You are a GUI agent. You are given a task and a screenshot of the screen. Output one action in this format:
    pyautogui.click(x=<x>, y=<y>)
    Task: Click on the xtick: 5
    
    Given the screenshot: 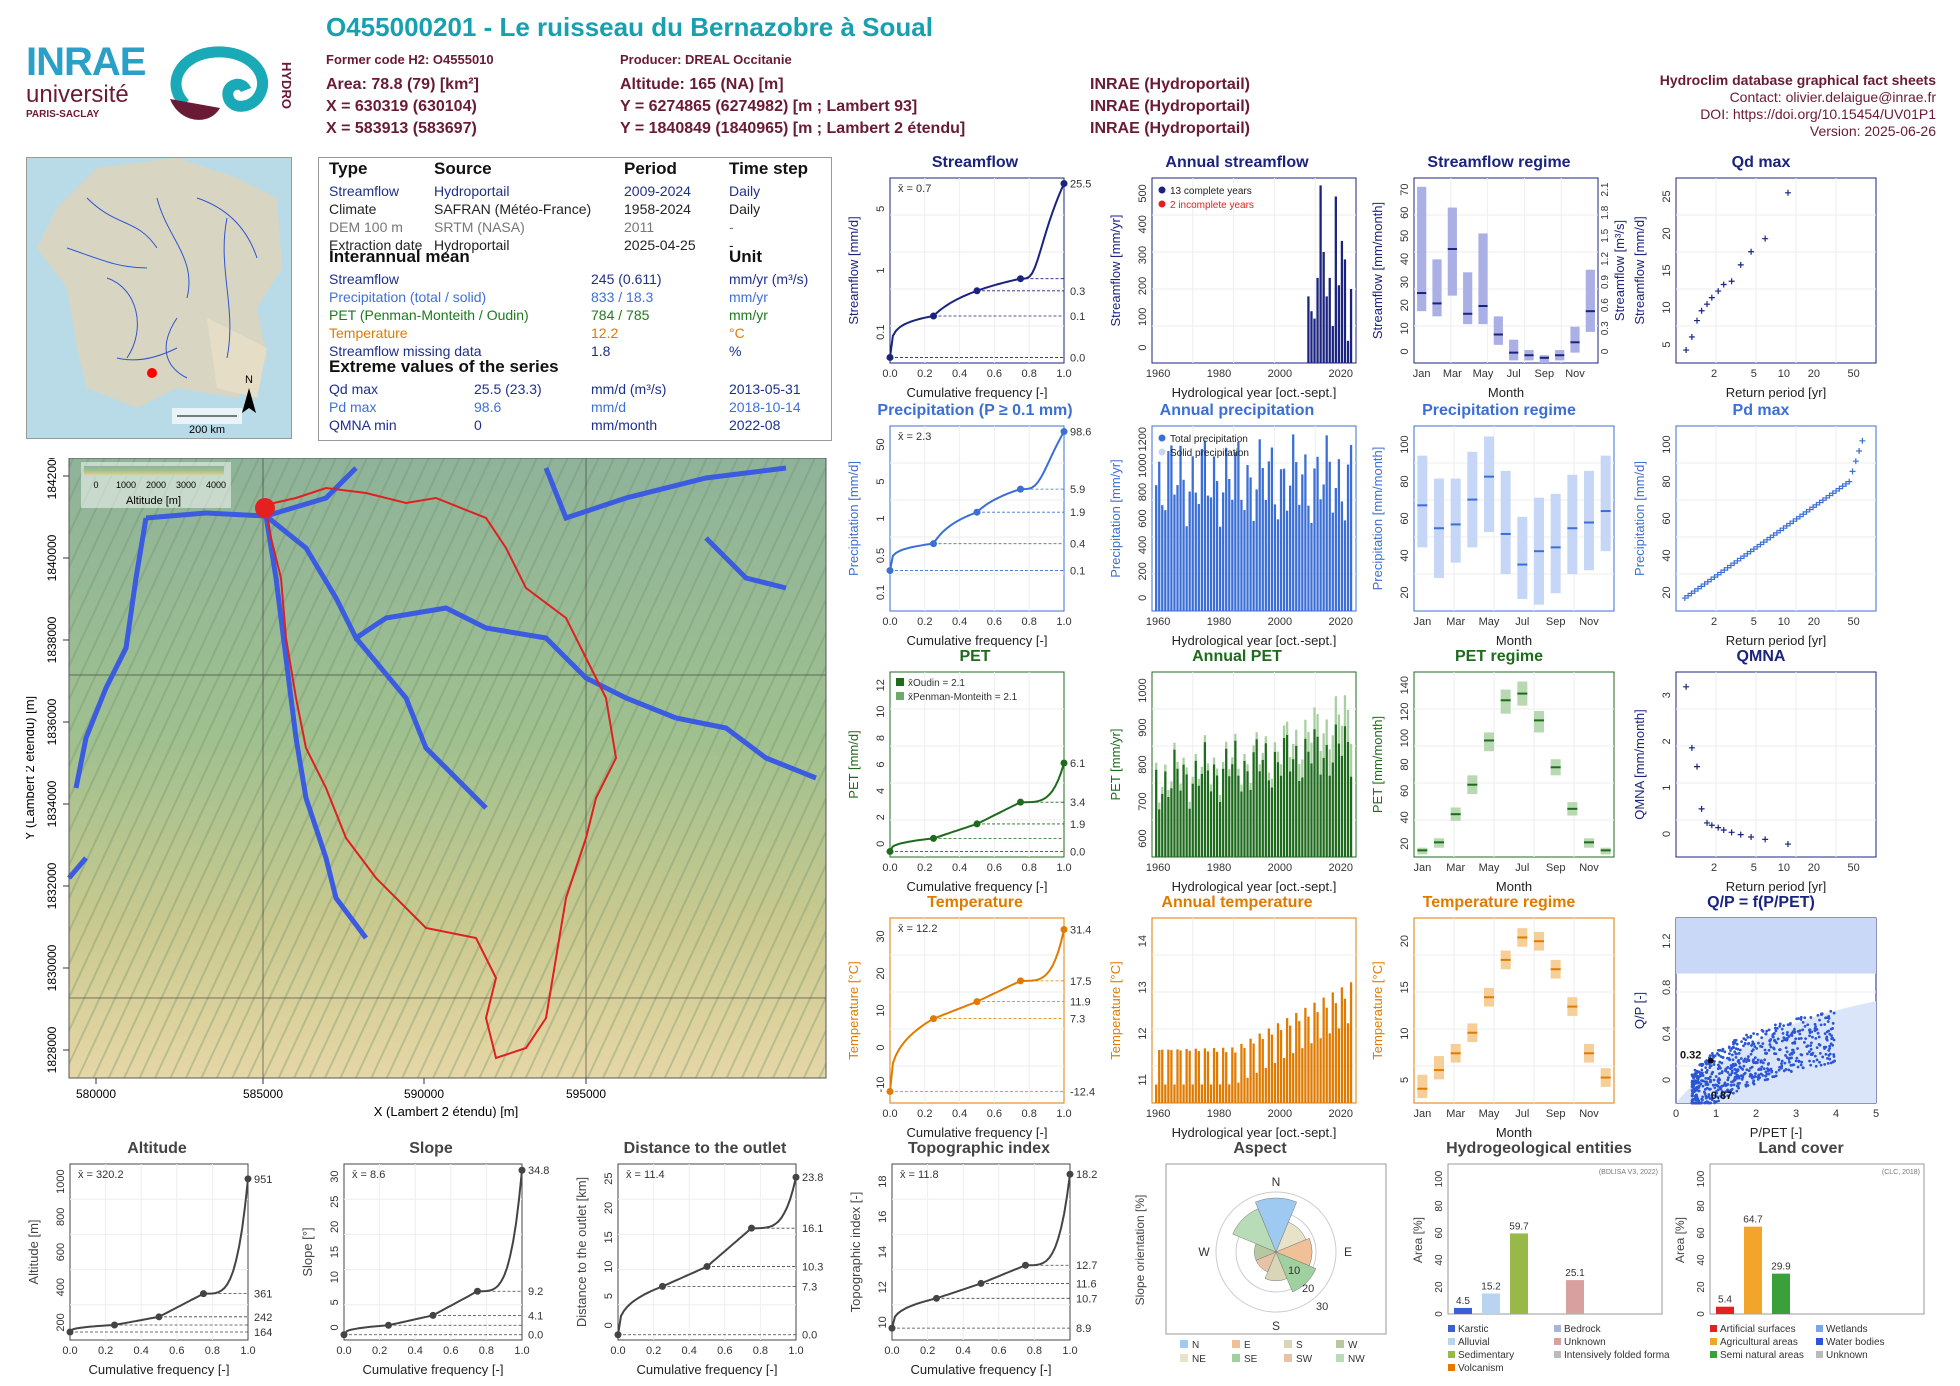 What is the action you would take?
    pyautogui.click(x=1754, y=868)
    